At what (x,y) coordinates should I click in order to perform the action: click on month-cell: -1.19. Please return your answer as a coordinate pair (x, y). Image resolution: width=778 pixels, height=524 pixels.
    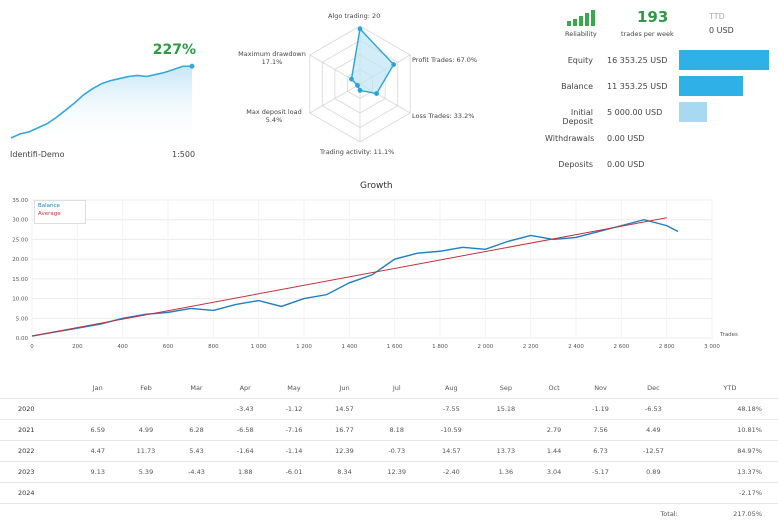
    Looking at the image, I should click on (600, 409).